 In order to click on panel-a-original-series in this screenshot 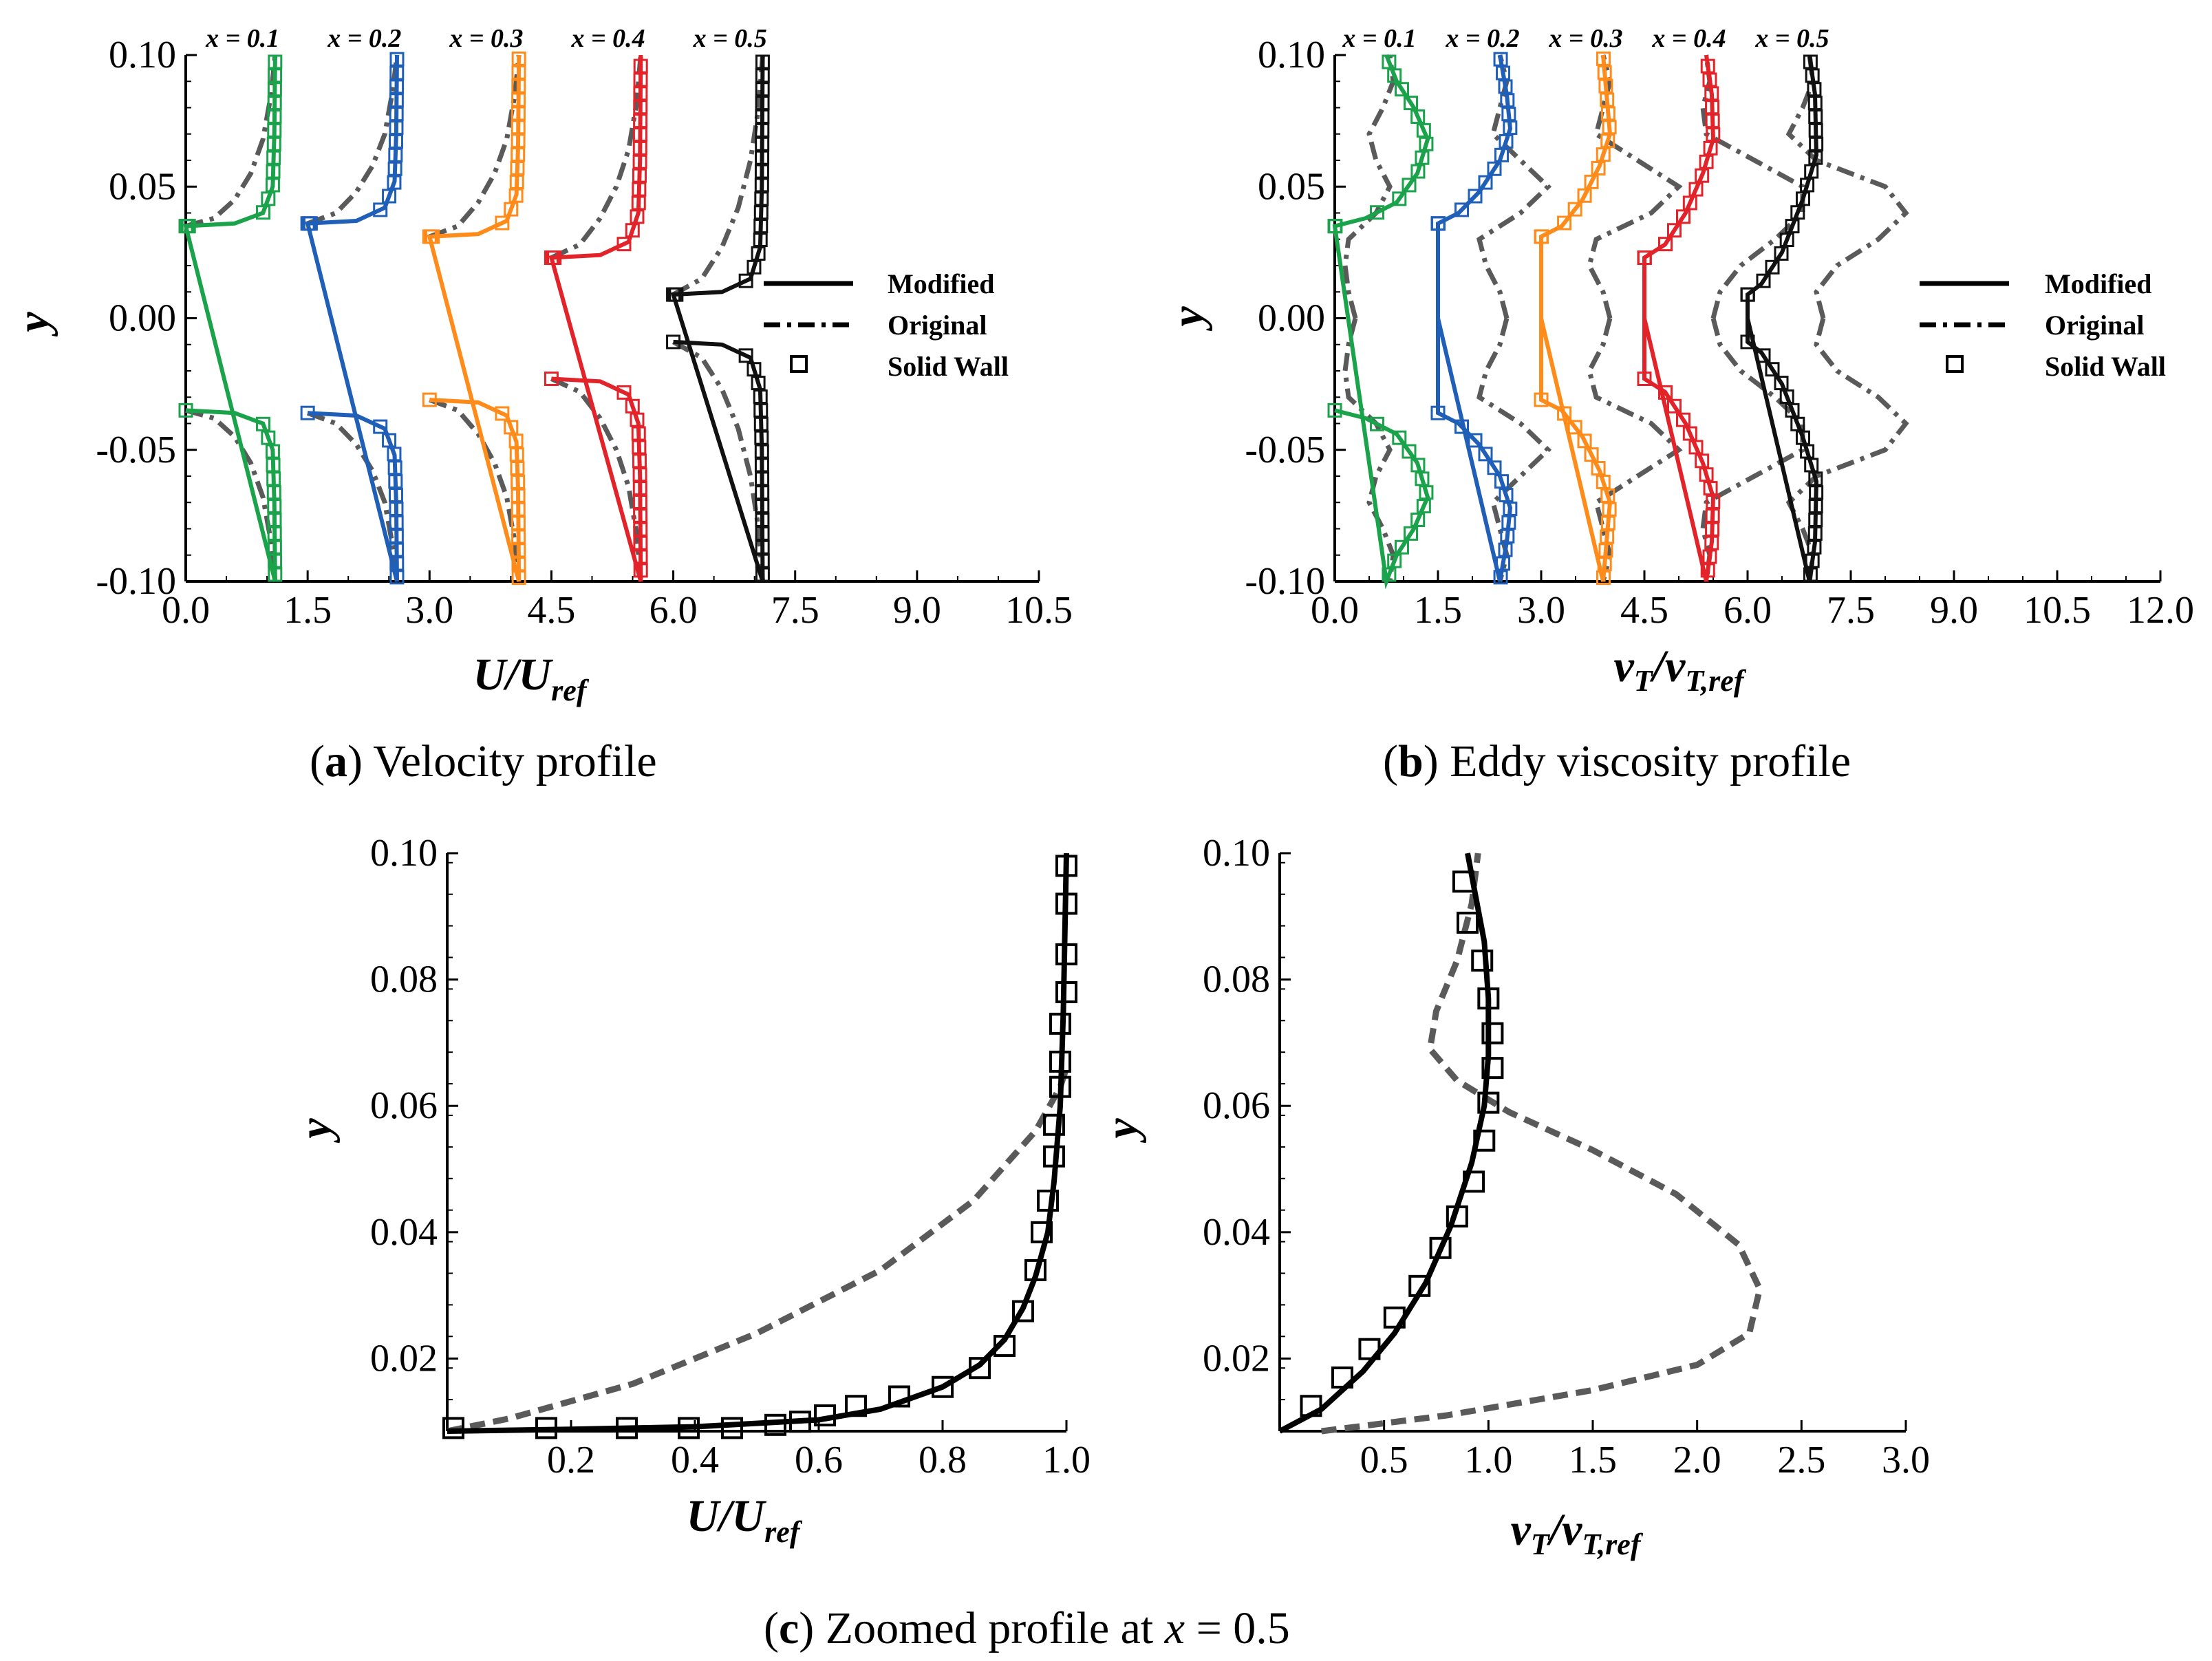, I will do `click(475, 318)`.